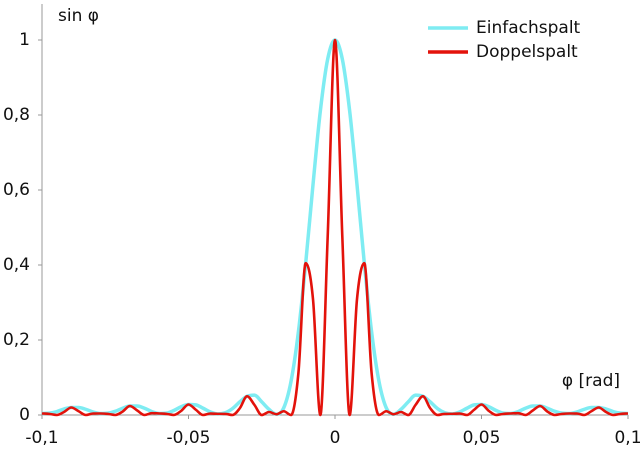  Describe the element at coordinates (528, 28) in the screenshot. I see `legend-label: Einfachspalt` at that location.